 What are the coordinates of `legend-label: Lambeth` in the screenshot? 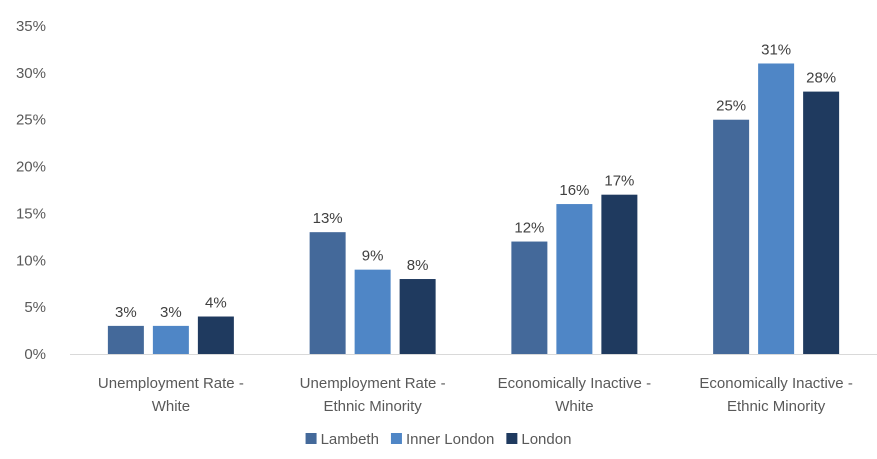 It's located at (350, 439).